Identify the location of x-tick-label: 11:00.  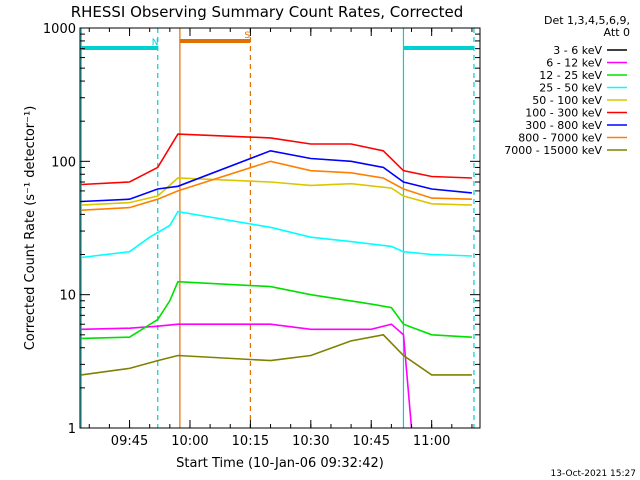
(431, 441).